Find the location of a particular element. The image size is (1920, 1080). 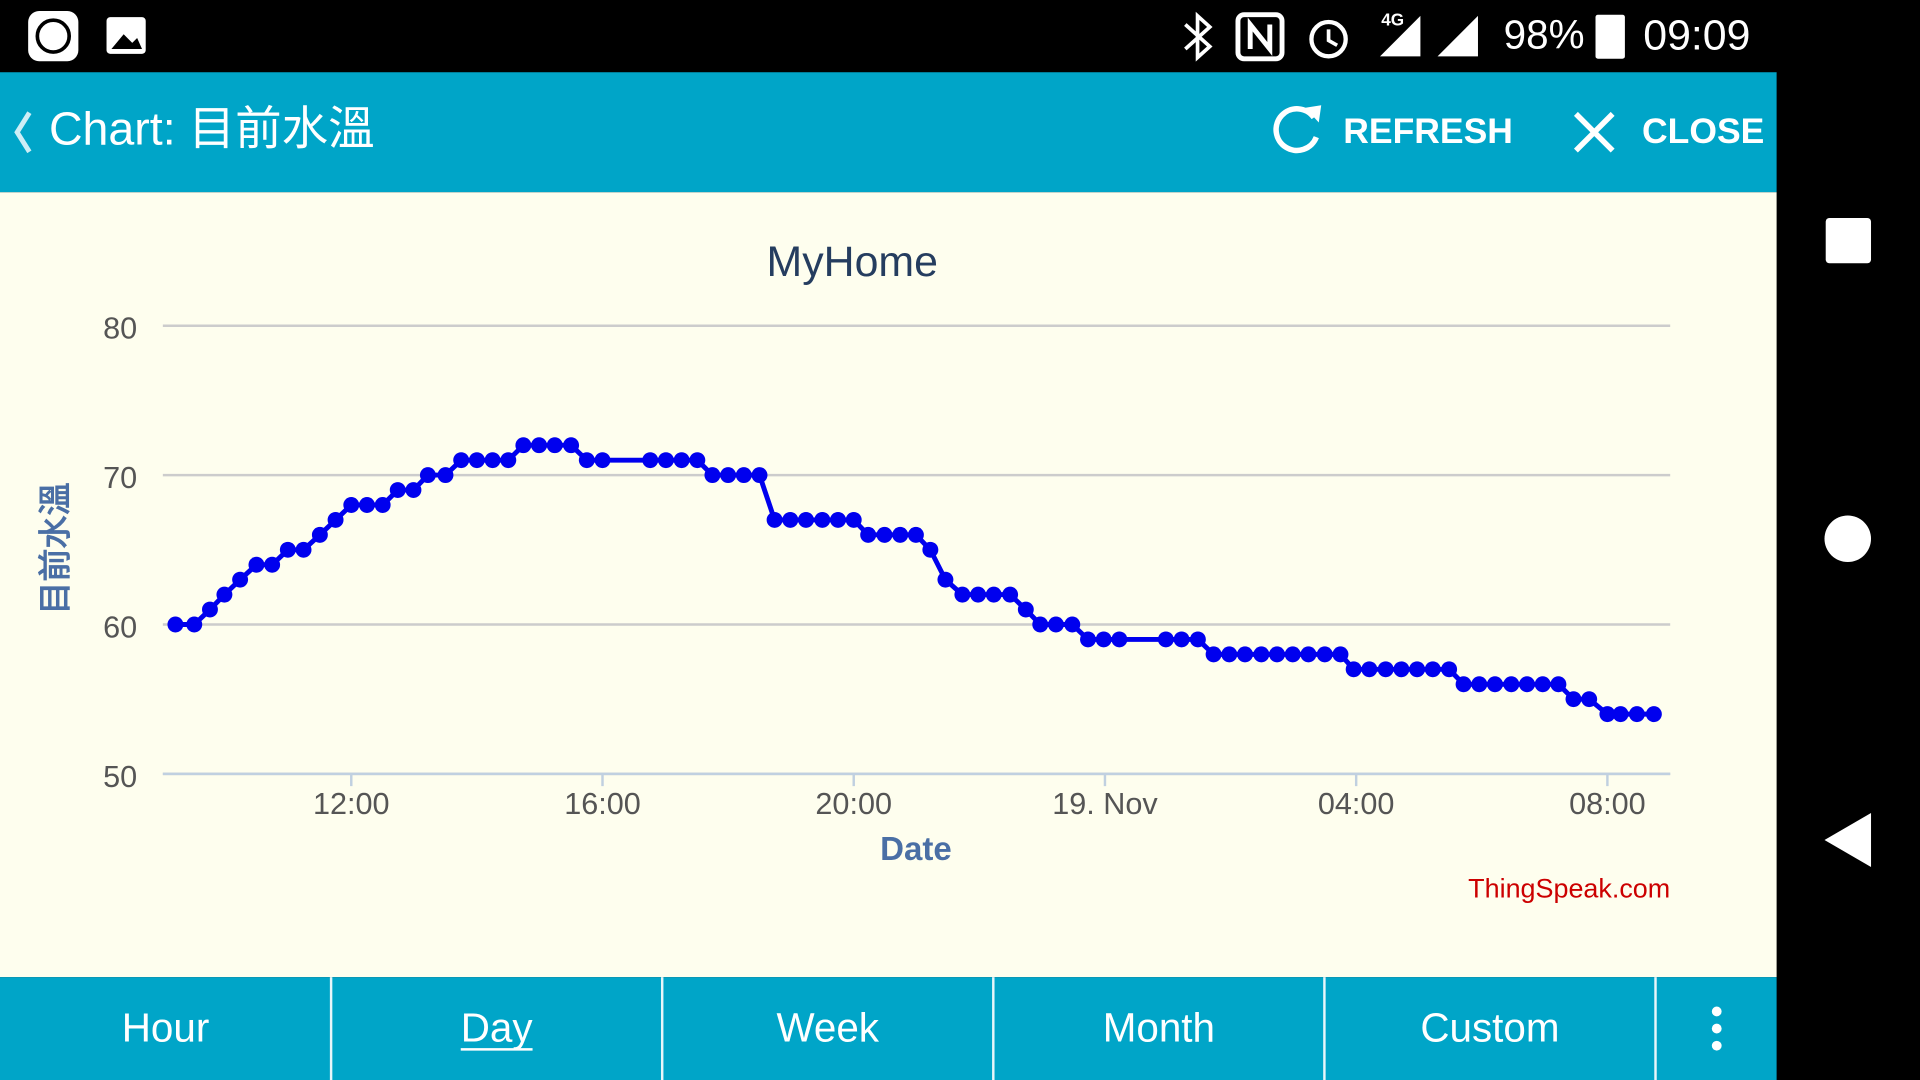

tab: Month is located at coordinates (1159, 1028).